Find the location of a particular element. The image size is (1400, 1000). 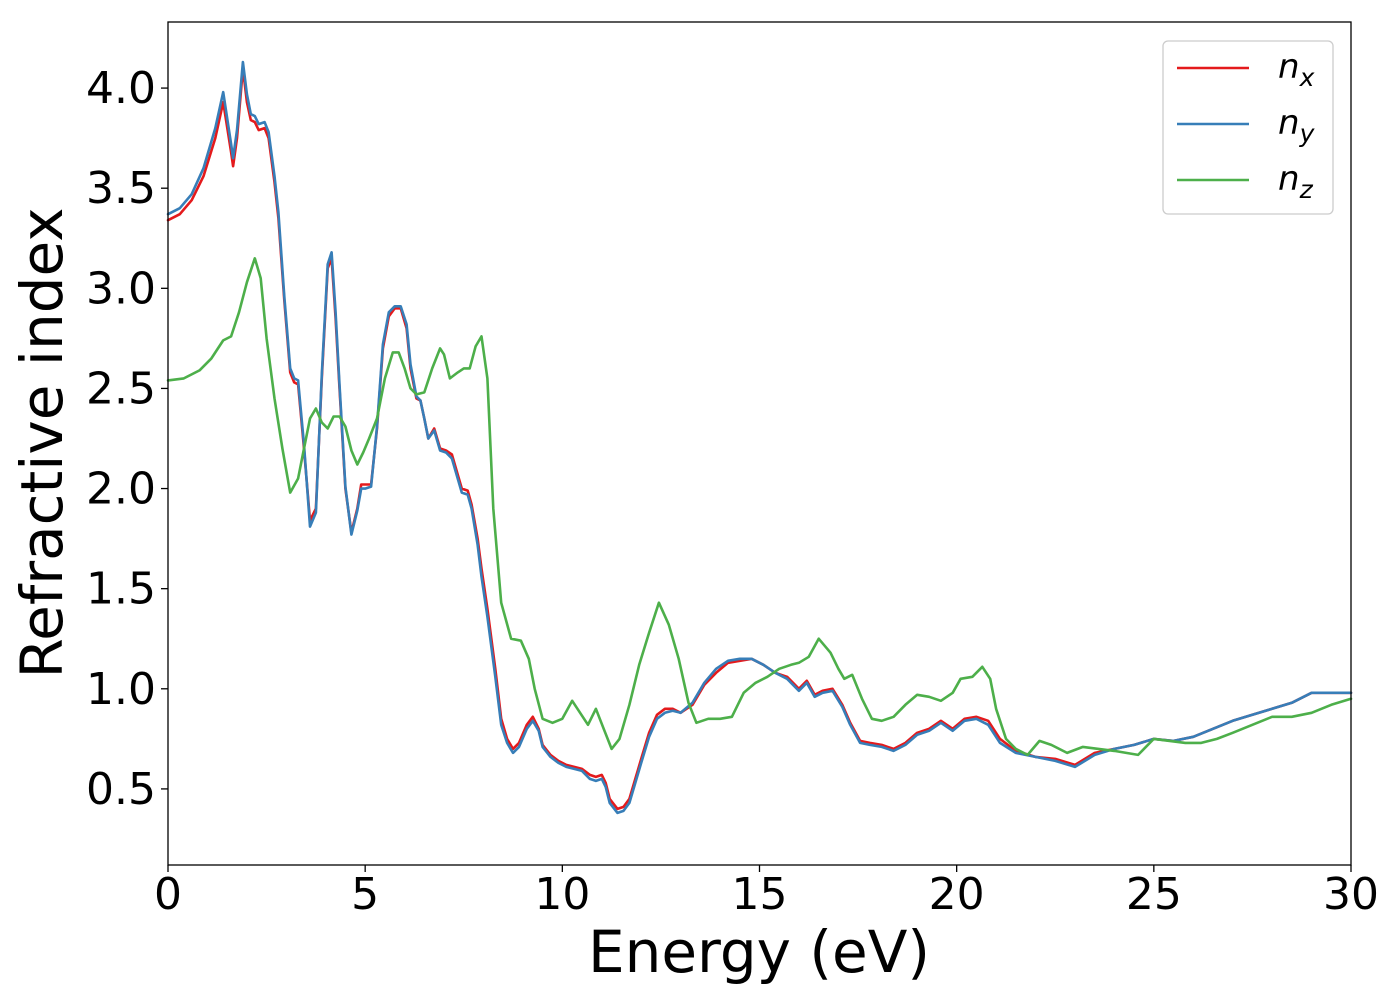

x-tick-label: 5 is located at coordinates (365, 894).